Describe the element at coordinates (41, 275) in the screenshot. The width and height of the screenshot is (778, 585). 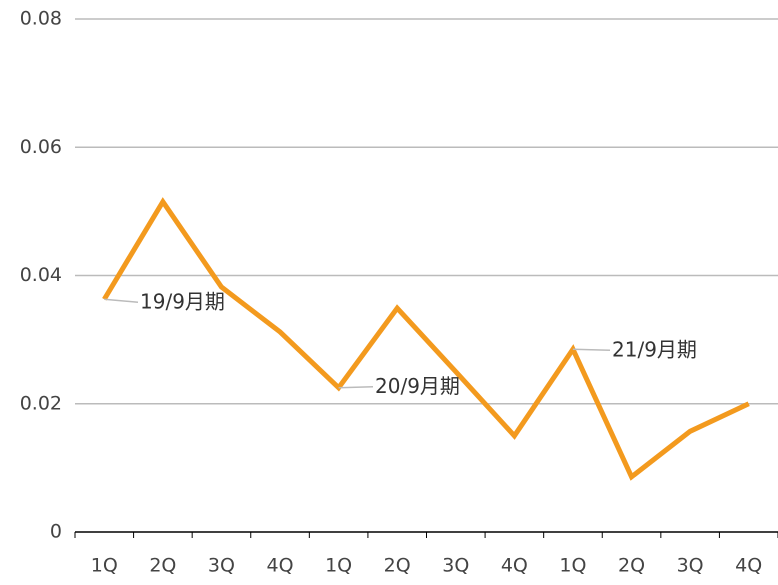
I see `y-tick-label: 0.04` at that location.